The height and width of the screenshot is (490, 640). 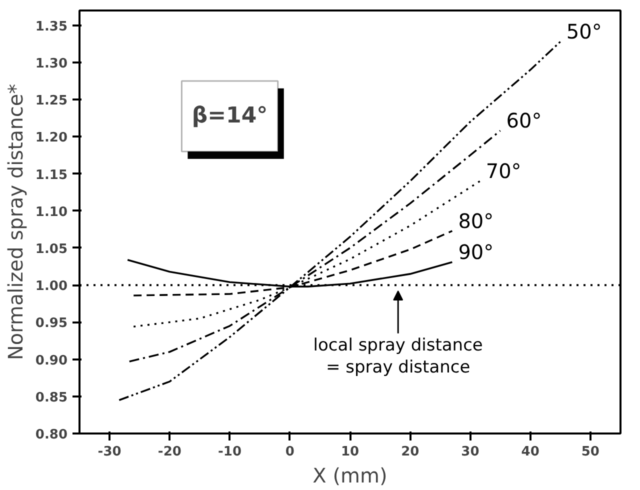 I want to click on y-tick-label: 0.90, so click(x=51, y=360).